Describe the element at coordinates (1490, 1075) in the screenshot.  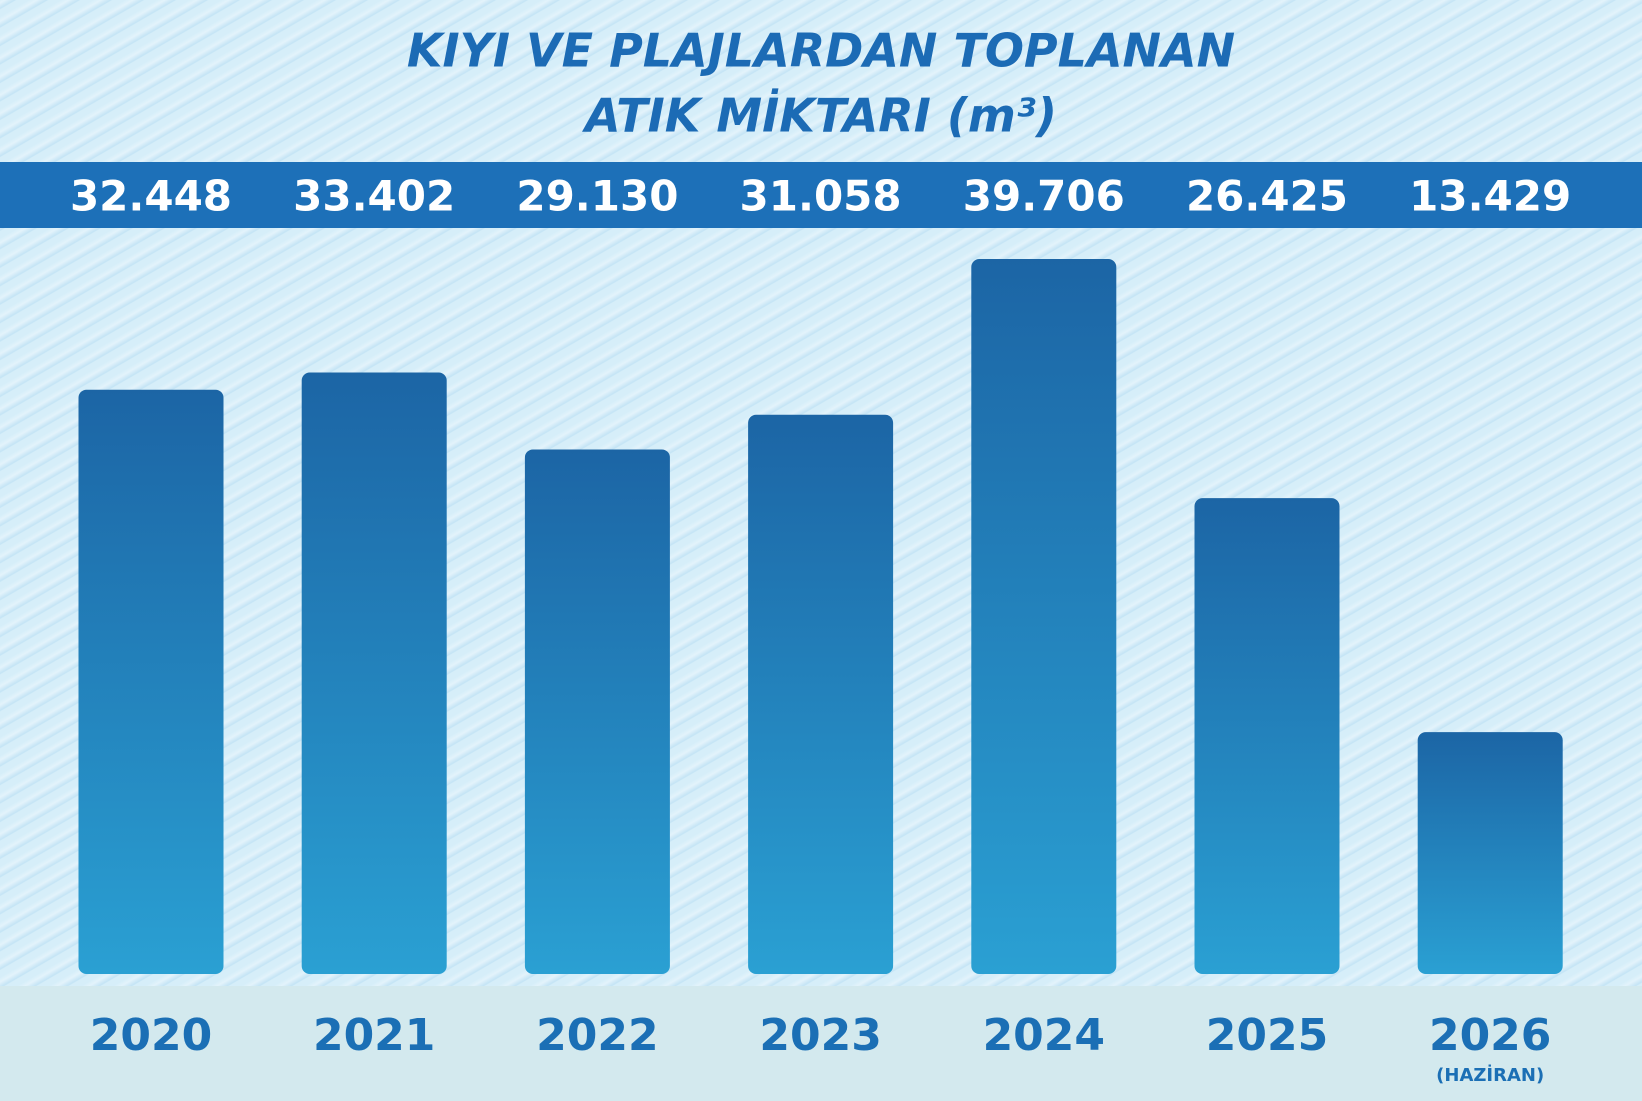
I see `x-tick-sublabel: (HAZİRAN)` at that location.